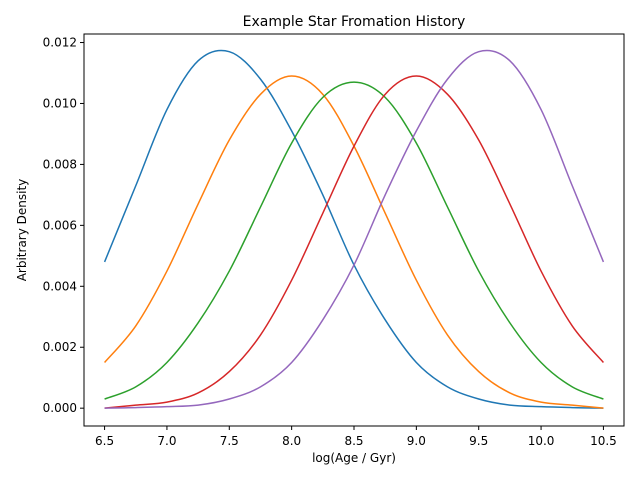 The image size is (640, 480). What do you see at coordinates (166, 441) in the screenshot?
I see `x-tick-label: 7.0` at bounding box center [166, 441].